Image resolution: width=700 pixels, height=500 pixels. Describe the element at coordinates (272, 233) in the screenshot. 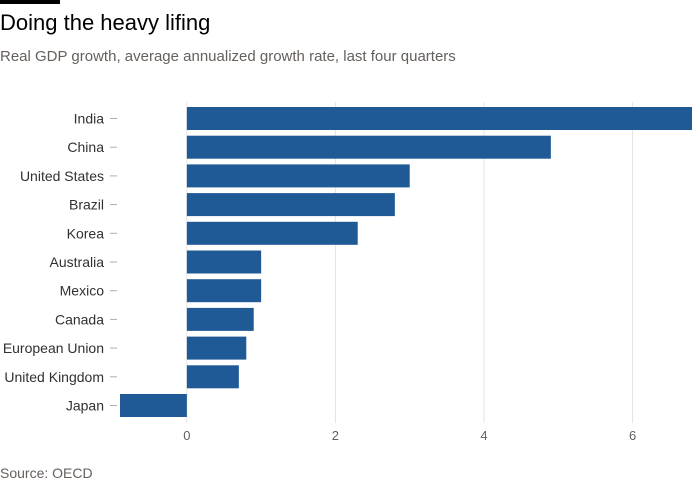

I see `bar-korea` at that location.